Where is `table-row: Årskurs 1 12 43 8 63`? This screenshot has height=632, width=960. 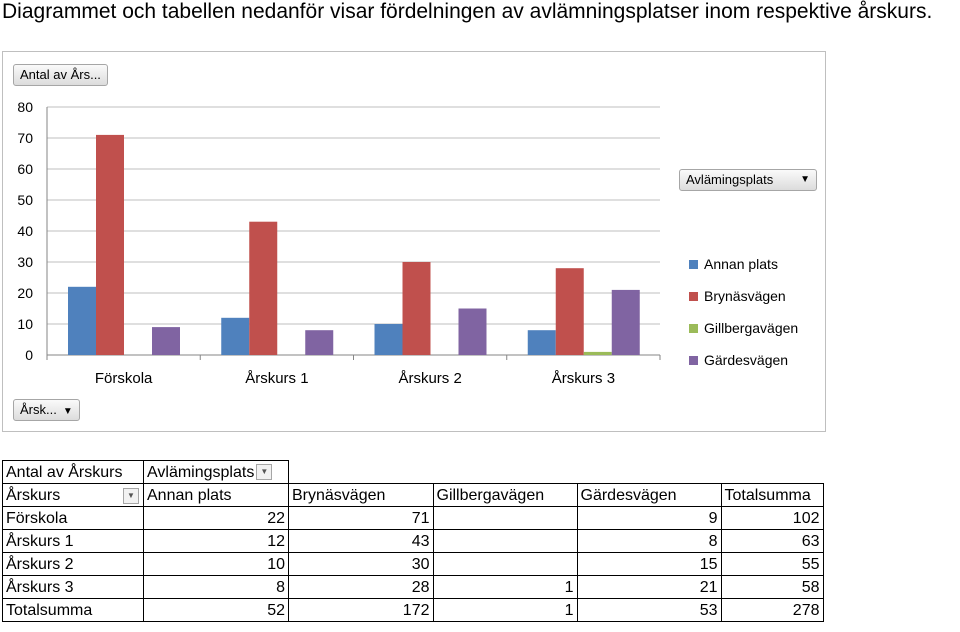 table-row: Årskurs 1 12 43 8 63 is located at coordinates (413, 541).